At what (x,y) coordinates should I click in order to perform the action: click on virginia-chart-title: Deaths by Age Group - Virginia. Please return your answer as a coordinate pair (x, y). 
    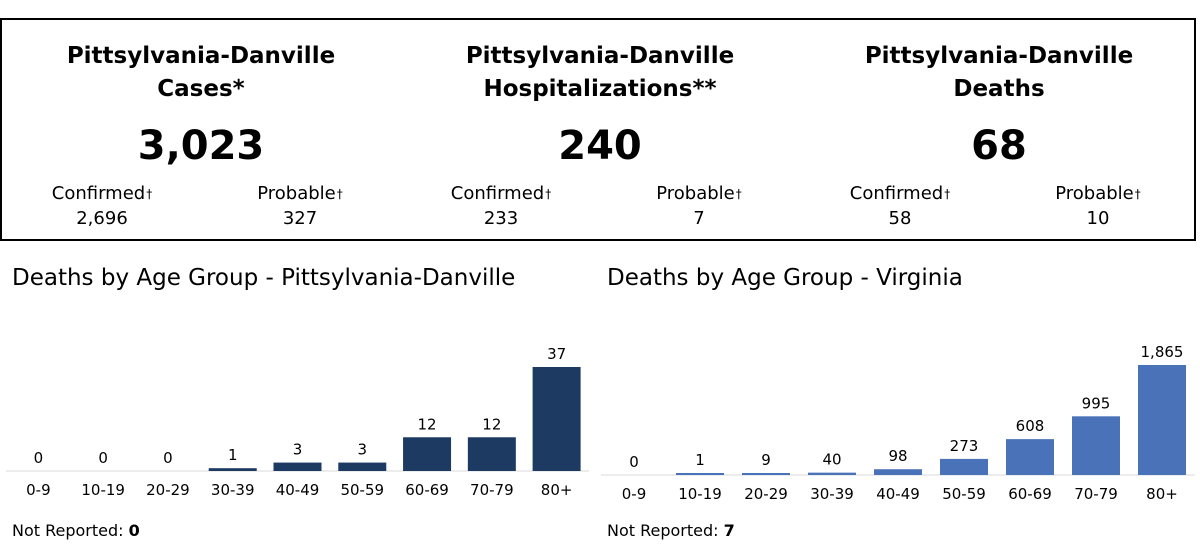
    Looking at the image, I should click on (785, 278).